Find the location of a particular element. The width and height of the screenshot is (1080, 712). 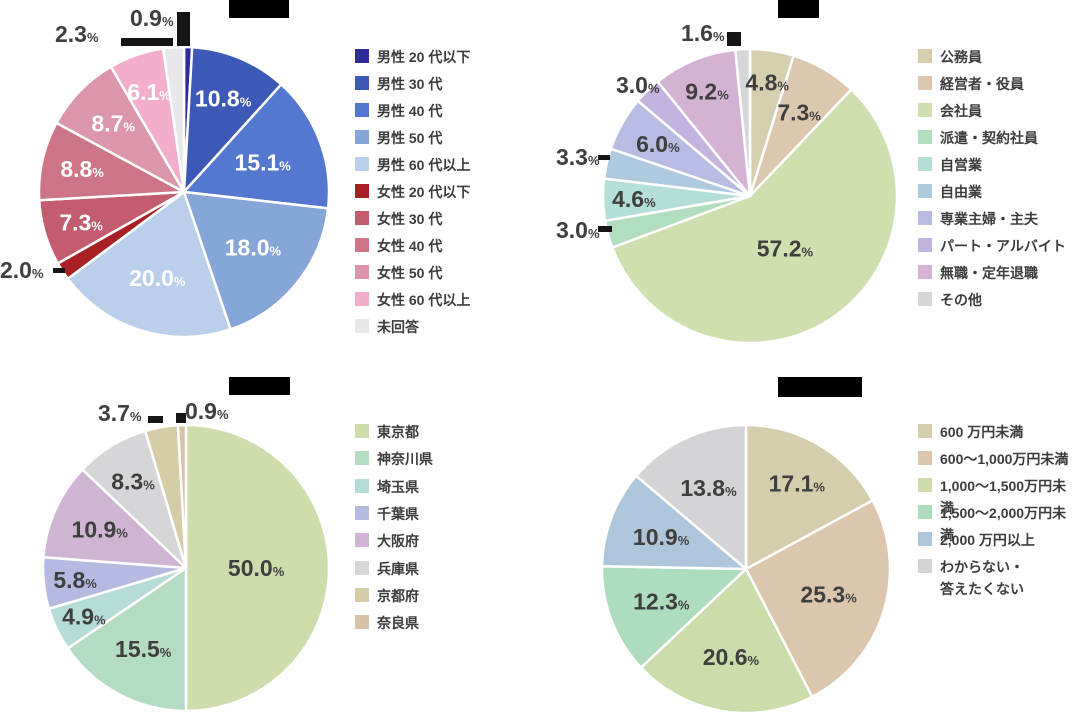

legend-label: 男性 20 代以下 is located at coordinates (424, 57).